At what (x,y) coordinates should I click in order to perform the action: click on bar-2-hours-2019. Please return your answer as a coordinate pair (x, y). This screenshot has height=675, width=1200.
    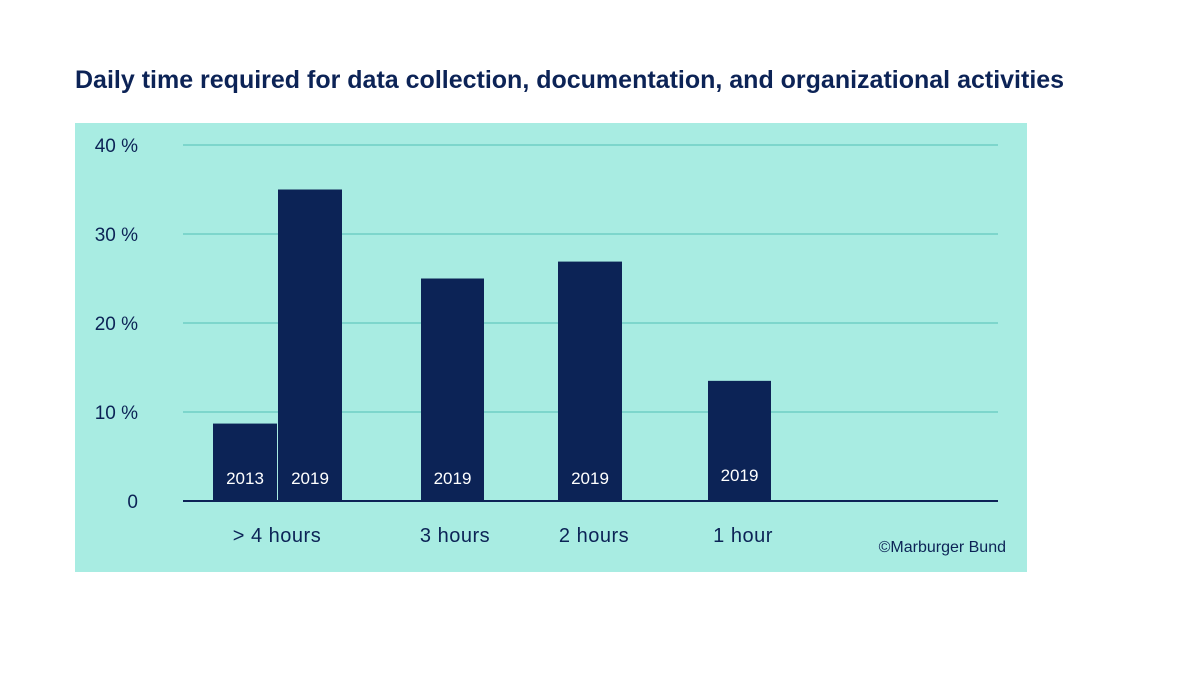
    Looking at the image, I should click on (590, 381).